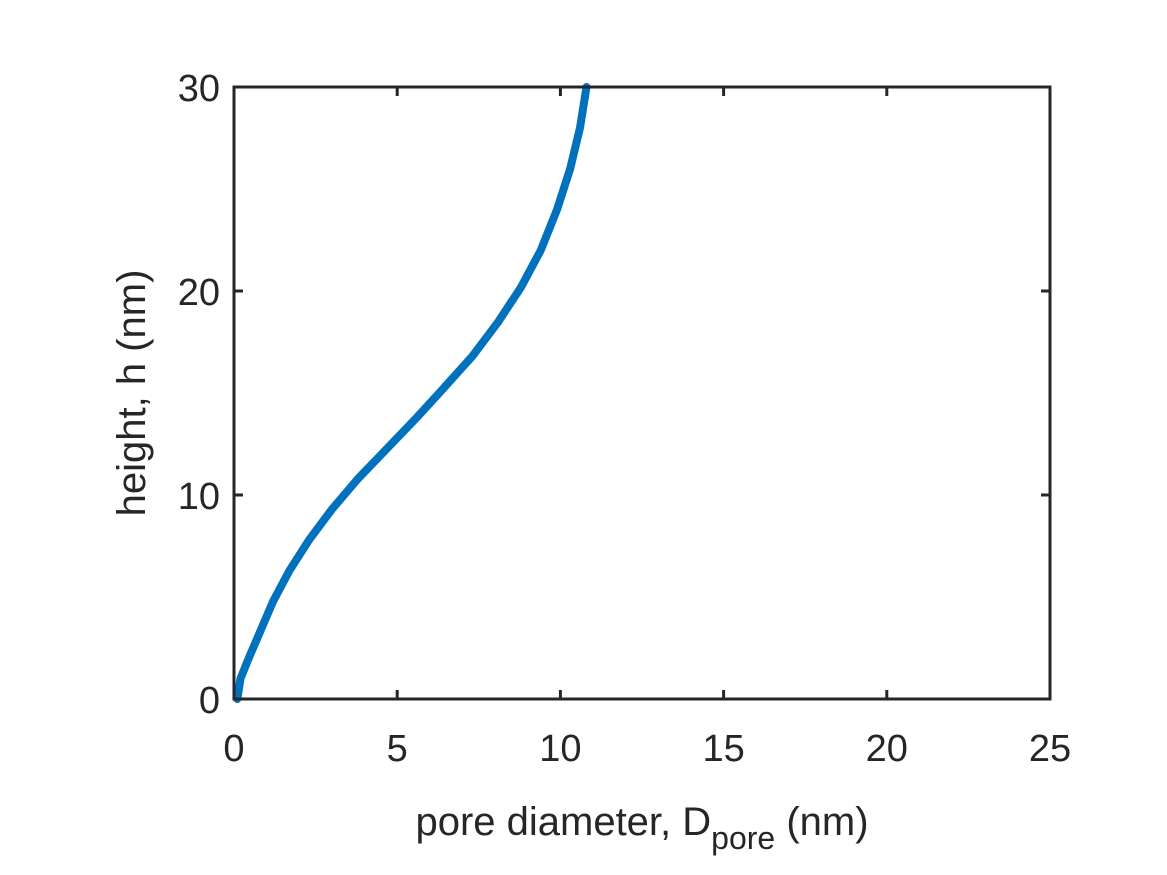  Describe the element at coordinates (743, 838) in the screenshot. I see `x-axis-label-subscript: pore` at that location.